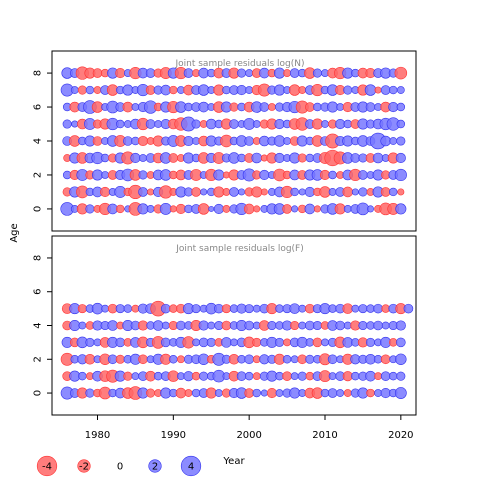 Image resolution: width=480 pixels, height=480 pixels. What do you see at coordinates (38, 359) in the screenshot?
I see `y-tick-label: 2` at bounding box center [38, 359].